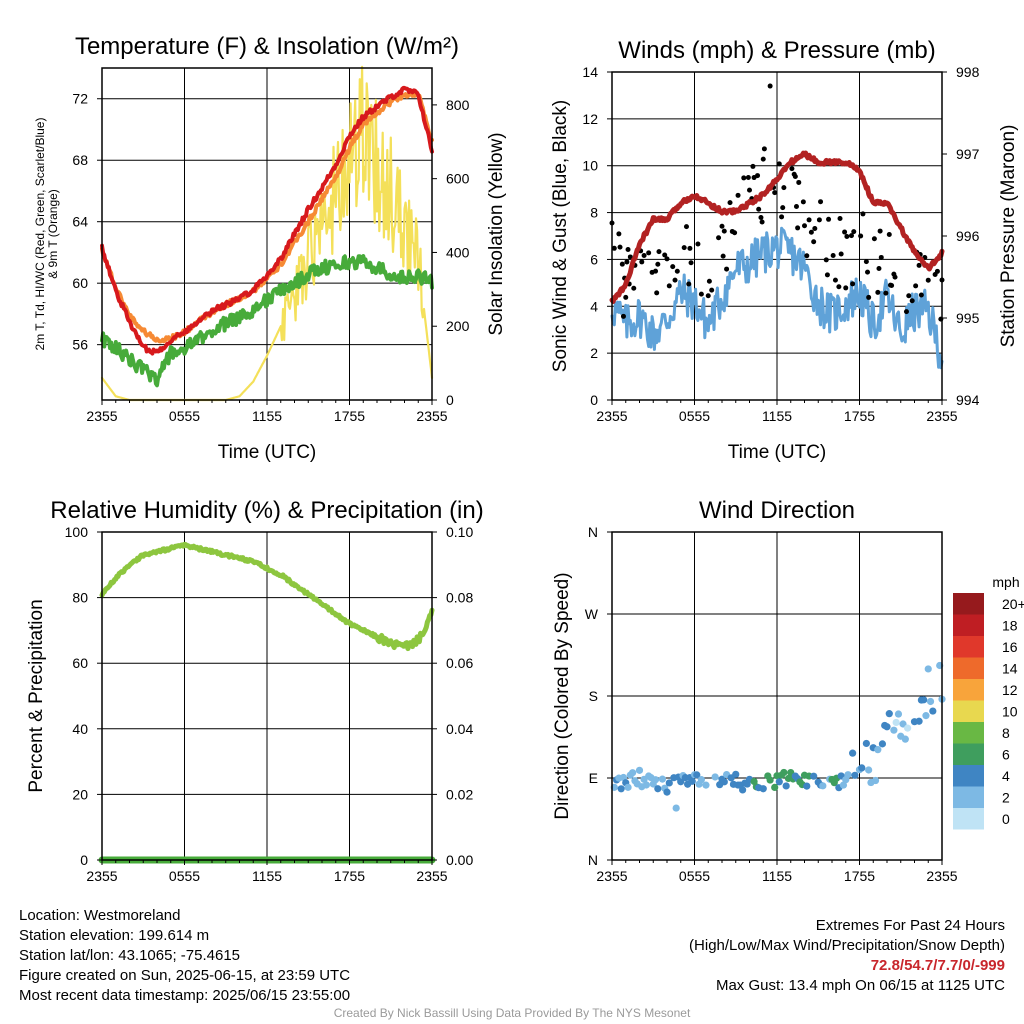  Describe the element at coordinates (968, 318) in the screenshot. I see `y2-tick-label: 995` at that location.